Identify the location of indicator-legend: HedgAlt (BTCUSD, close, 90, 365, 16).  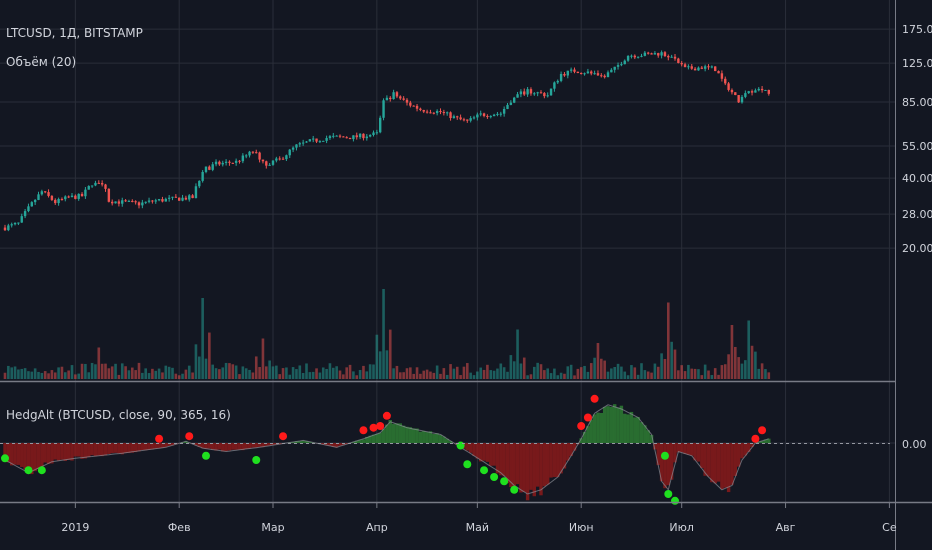
(118, 415).